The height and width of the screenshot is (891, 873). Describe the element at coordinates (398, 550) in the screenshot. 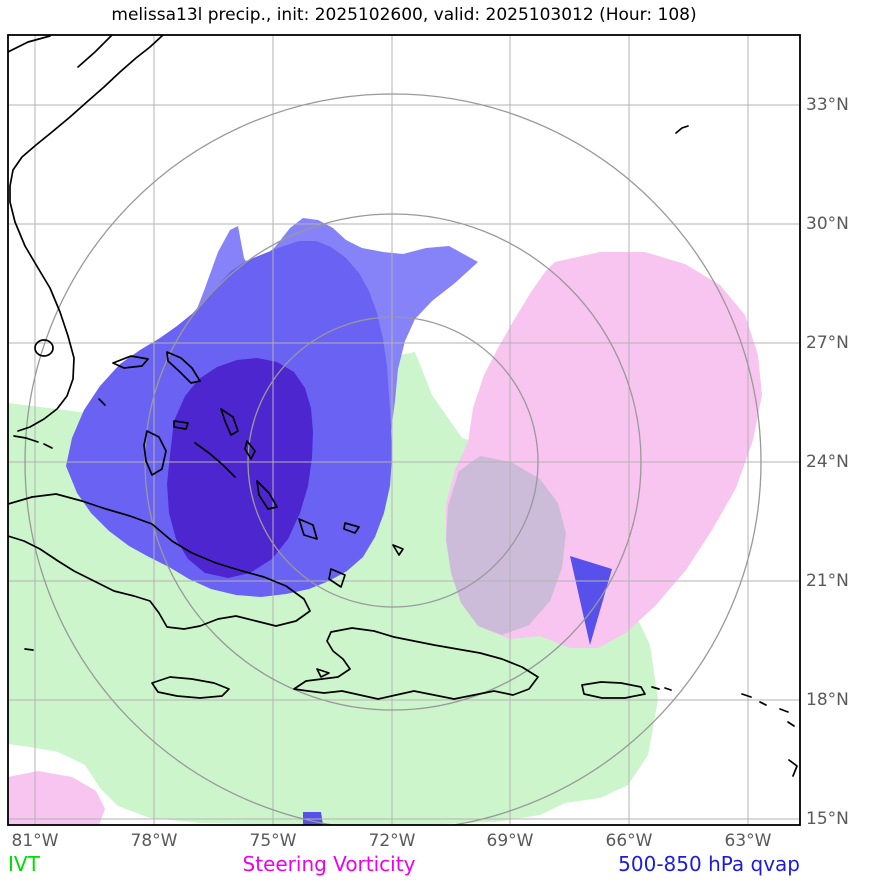

I see `coastline-turks-caicos` at that location.